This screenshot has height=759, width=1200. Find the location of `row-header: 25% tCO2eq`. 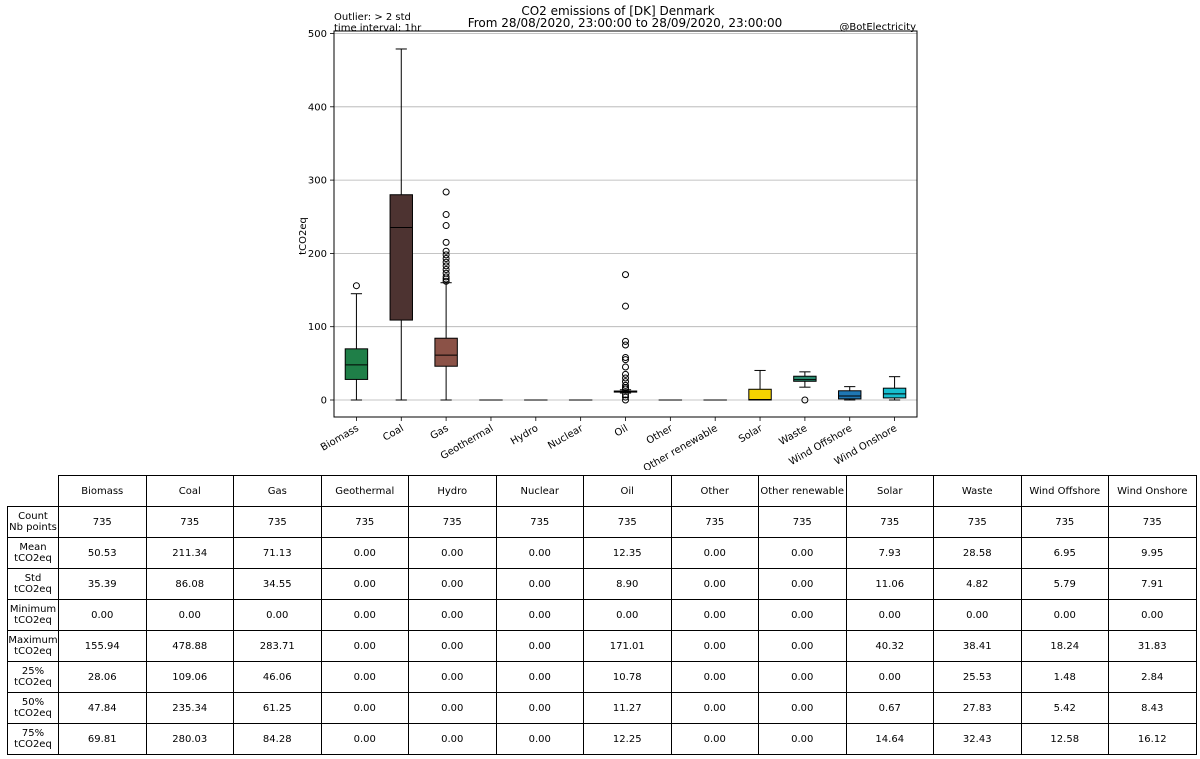

row-header: 25% tCO2eq is located at coordinates (33, 677).